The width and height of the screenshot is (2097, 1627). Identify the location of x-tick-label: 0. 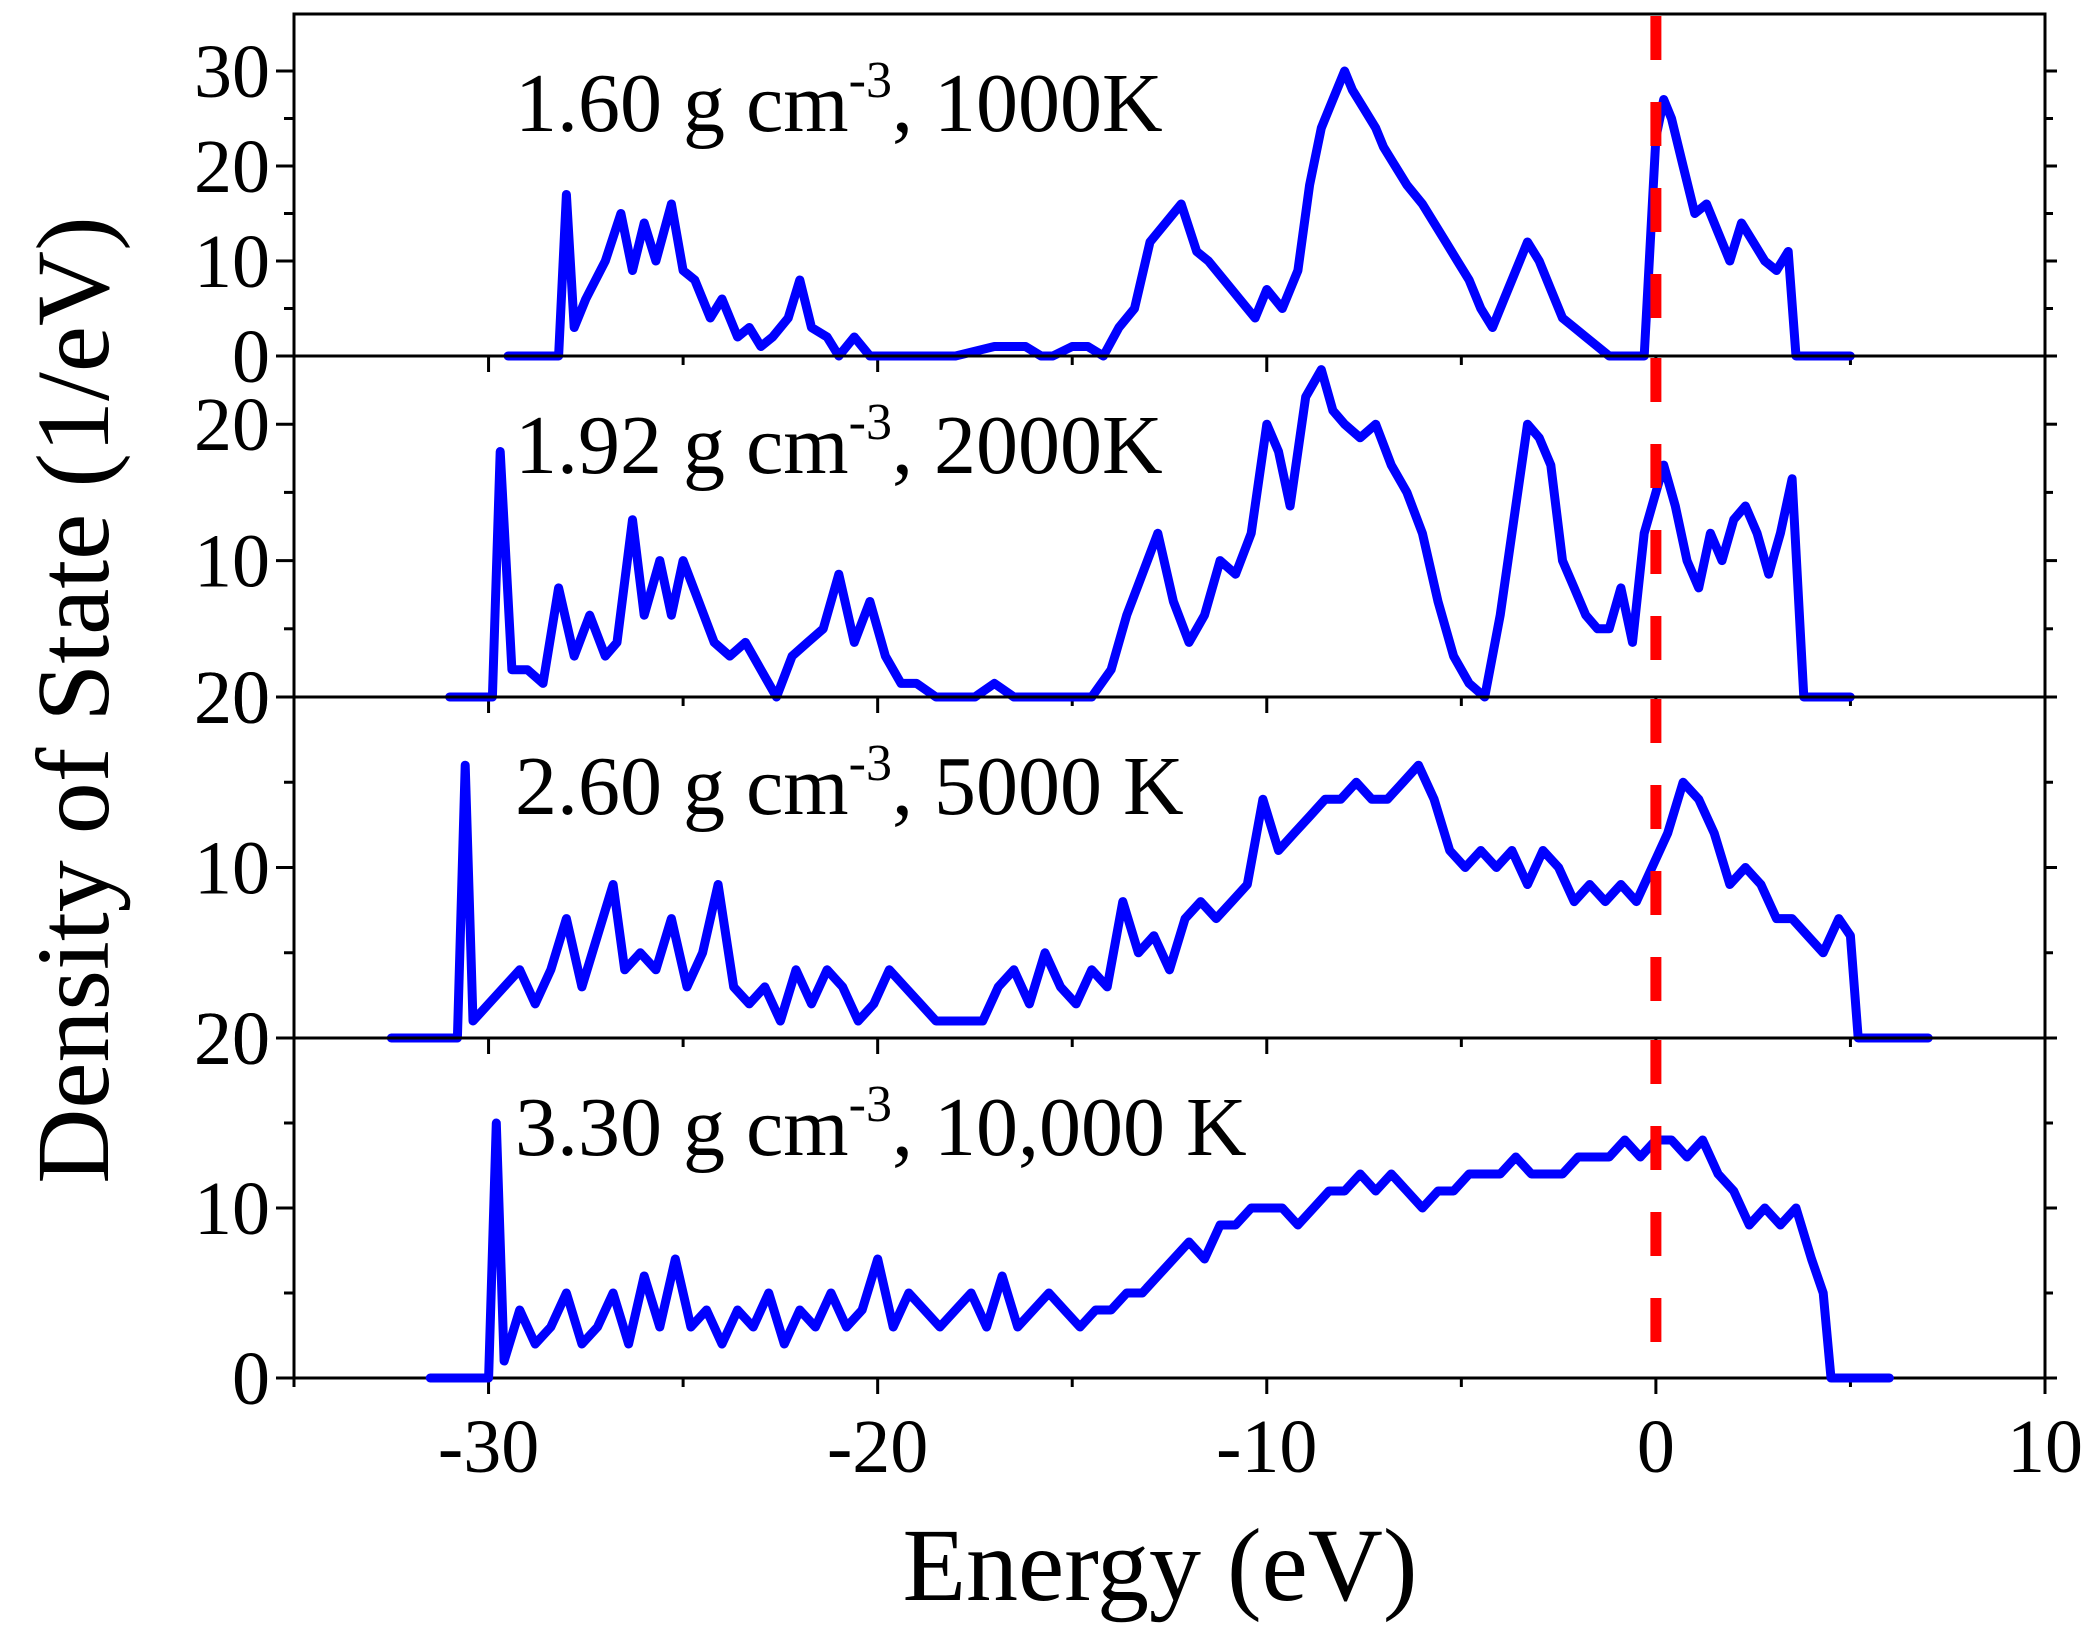
(1656, 1447).